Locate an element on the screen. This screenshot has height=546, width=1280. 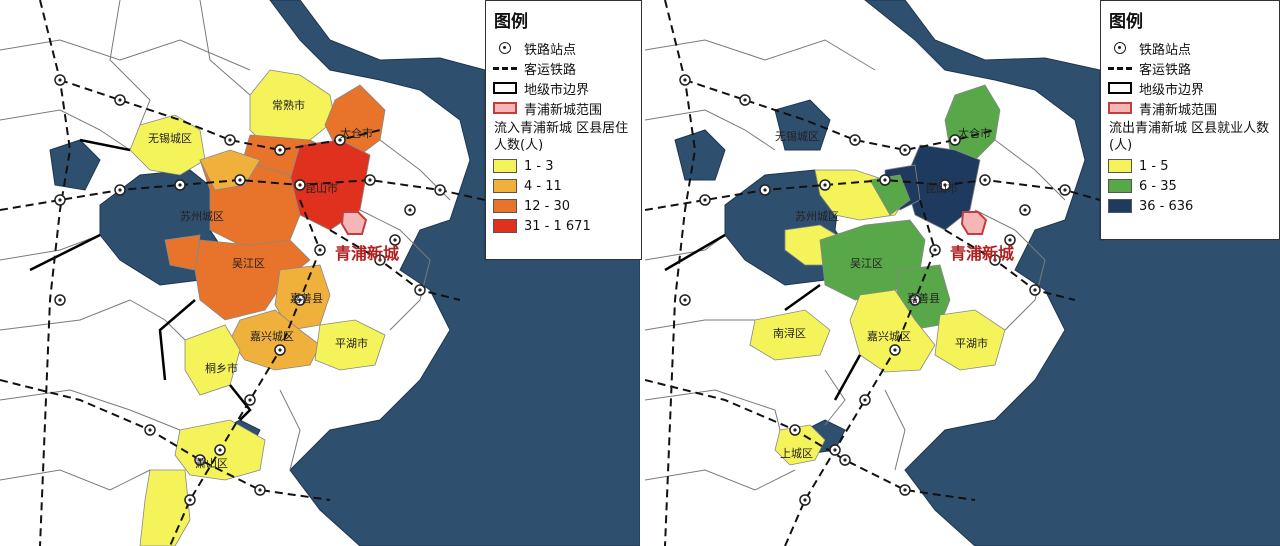
label-pinghu: 平湖市 is located at coordinates (351, 343).